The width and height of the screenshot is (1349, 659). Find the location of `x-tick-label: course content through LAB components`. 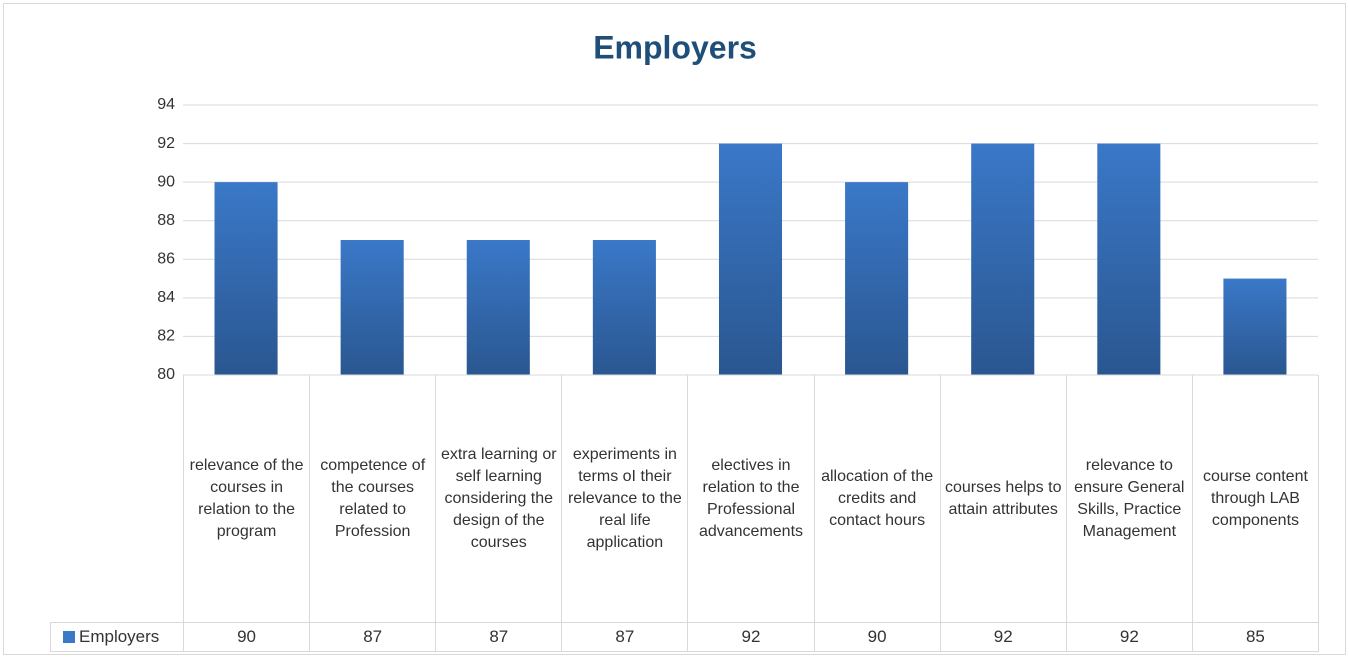

x-tick-label: course content through LAB components is located at coordinates (1254, 498).